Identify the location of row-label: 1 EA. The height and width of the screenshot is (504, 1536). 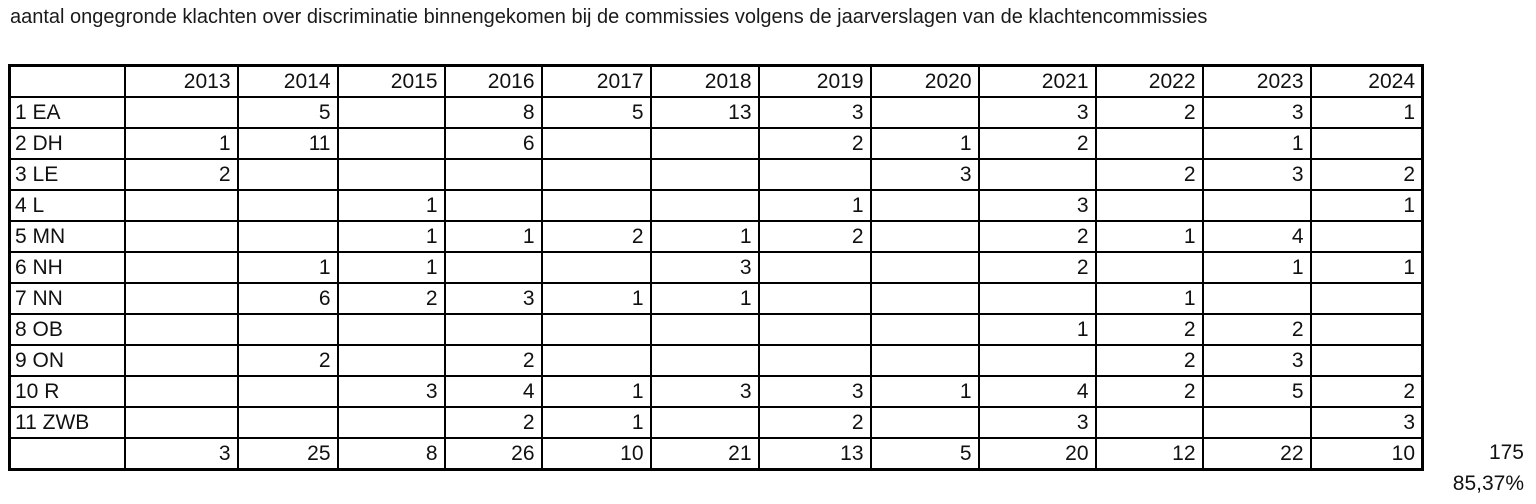
(67, 112).